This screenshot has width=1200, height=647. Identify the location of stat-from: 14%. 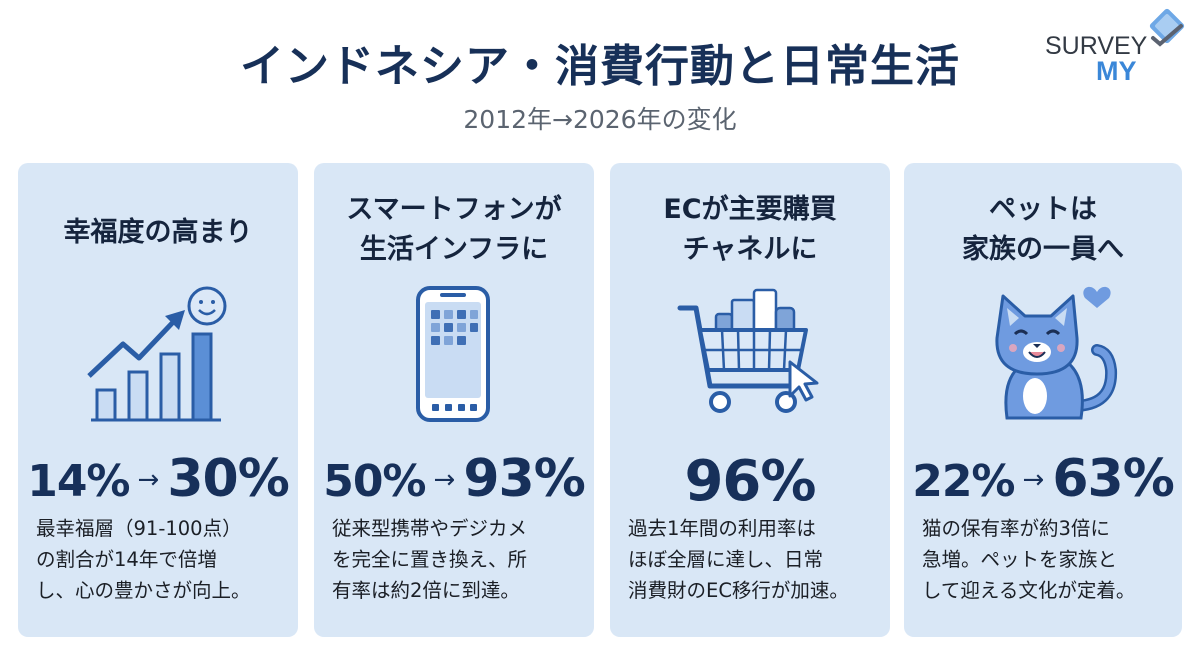
(78, 481).